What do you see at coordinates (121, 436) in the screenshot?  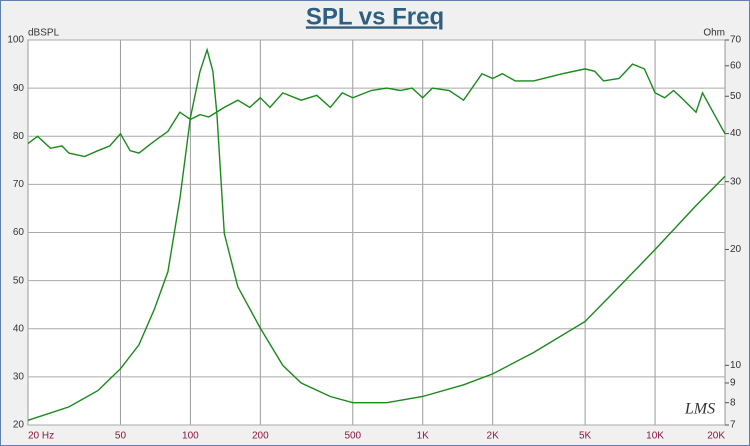 I see `x-tick-label: 50` at bounding box center [121, 436].